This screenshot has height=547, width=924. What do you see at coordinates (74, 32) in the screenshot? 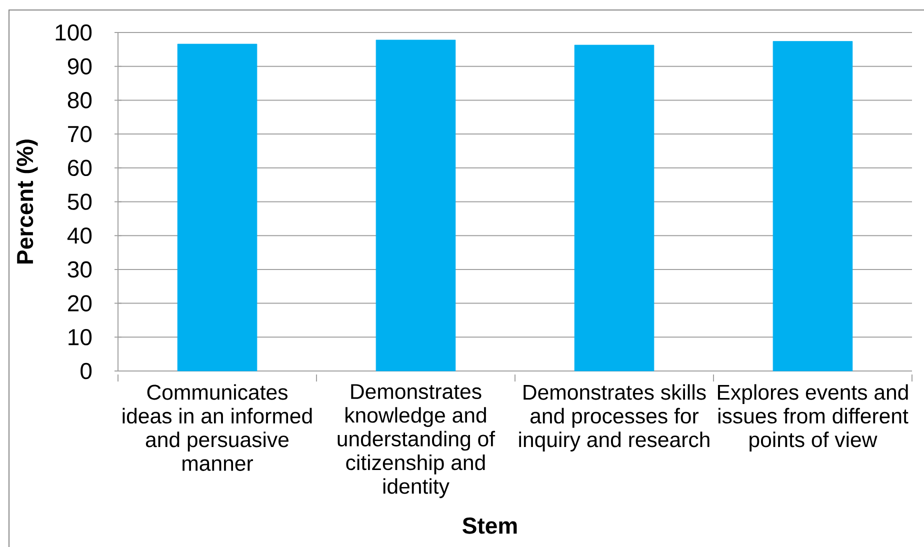
I see `y-tick-label: 100` at bounding box center [74, 32].